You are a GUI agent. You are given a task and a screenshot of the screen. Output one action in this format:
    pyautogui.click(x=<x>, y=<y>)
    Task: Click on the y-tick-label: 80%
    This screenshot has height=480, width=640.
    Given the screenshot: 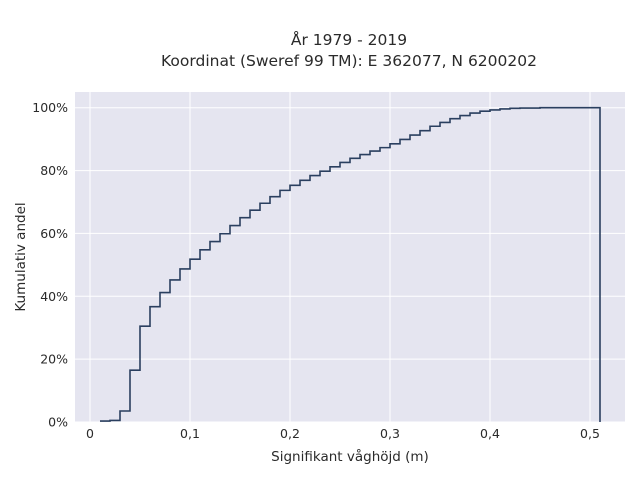 What is the action you would take?
    pyautogui.click(x=54, y=170)
    